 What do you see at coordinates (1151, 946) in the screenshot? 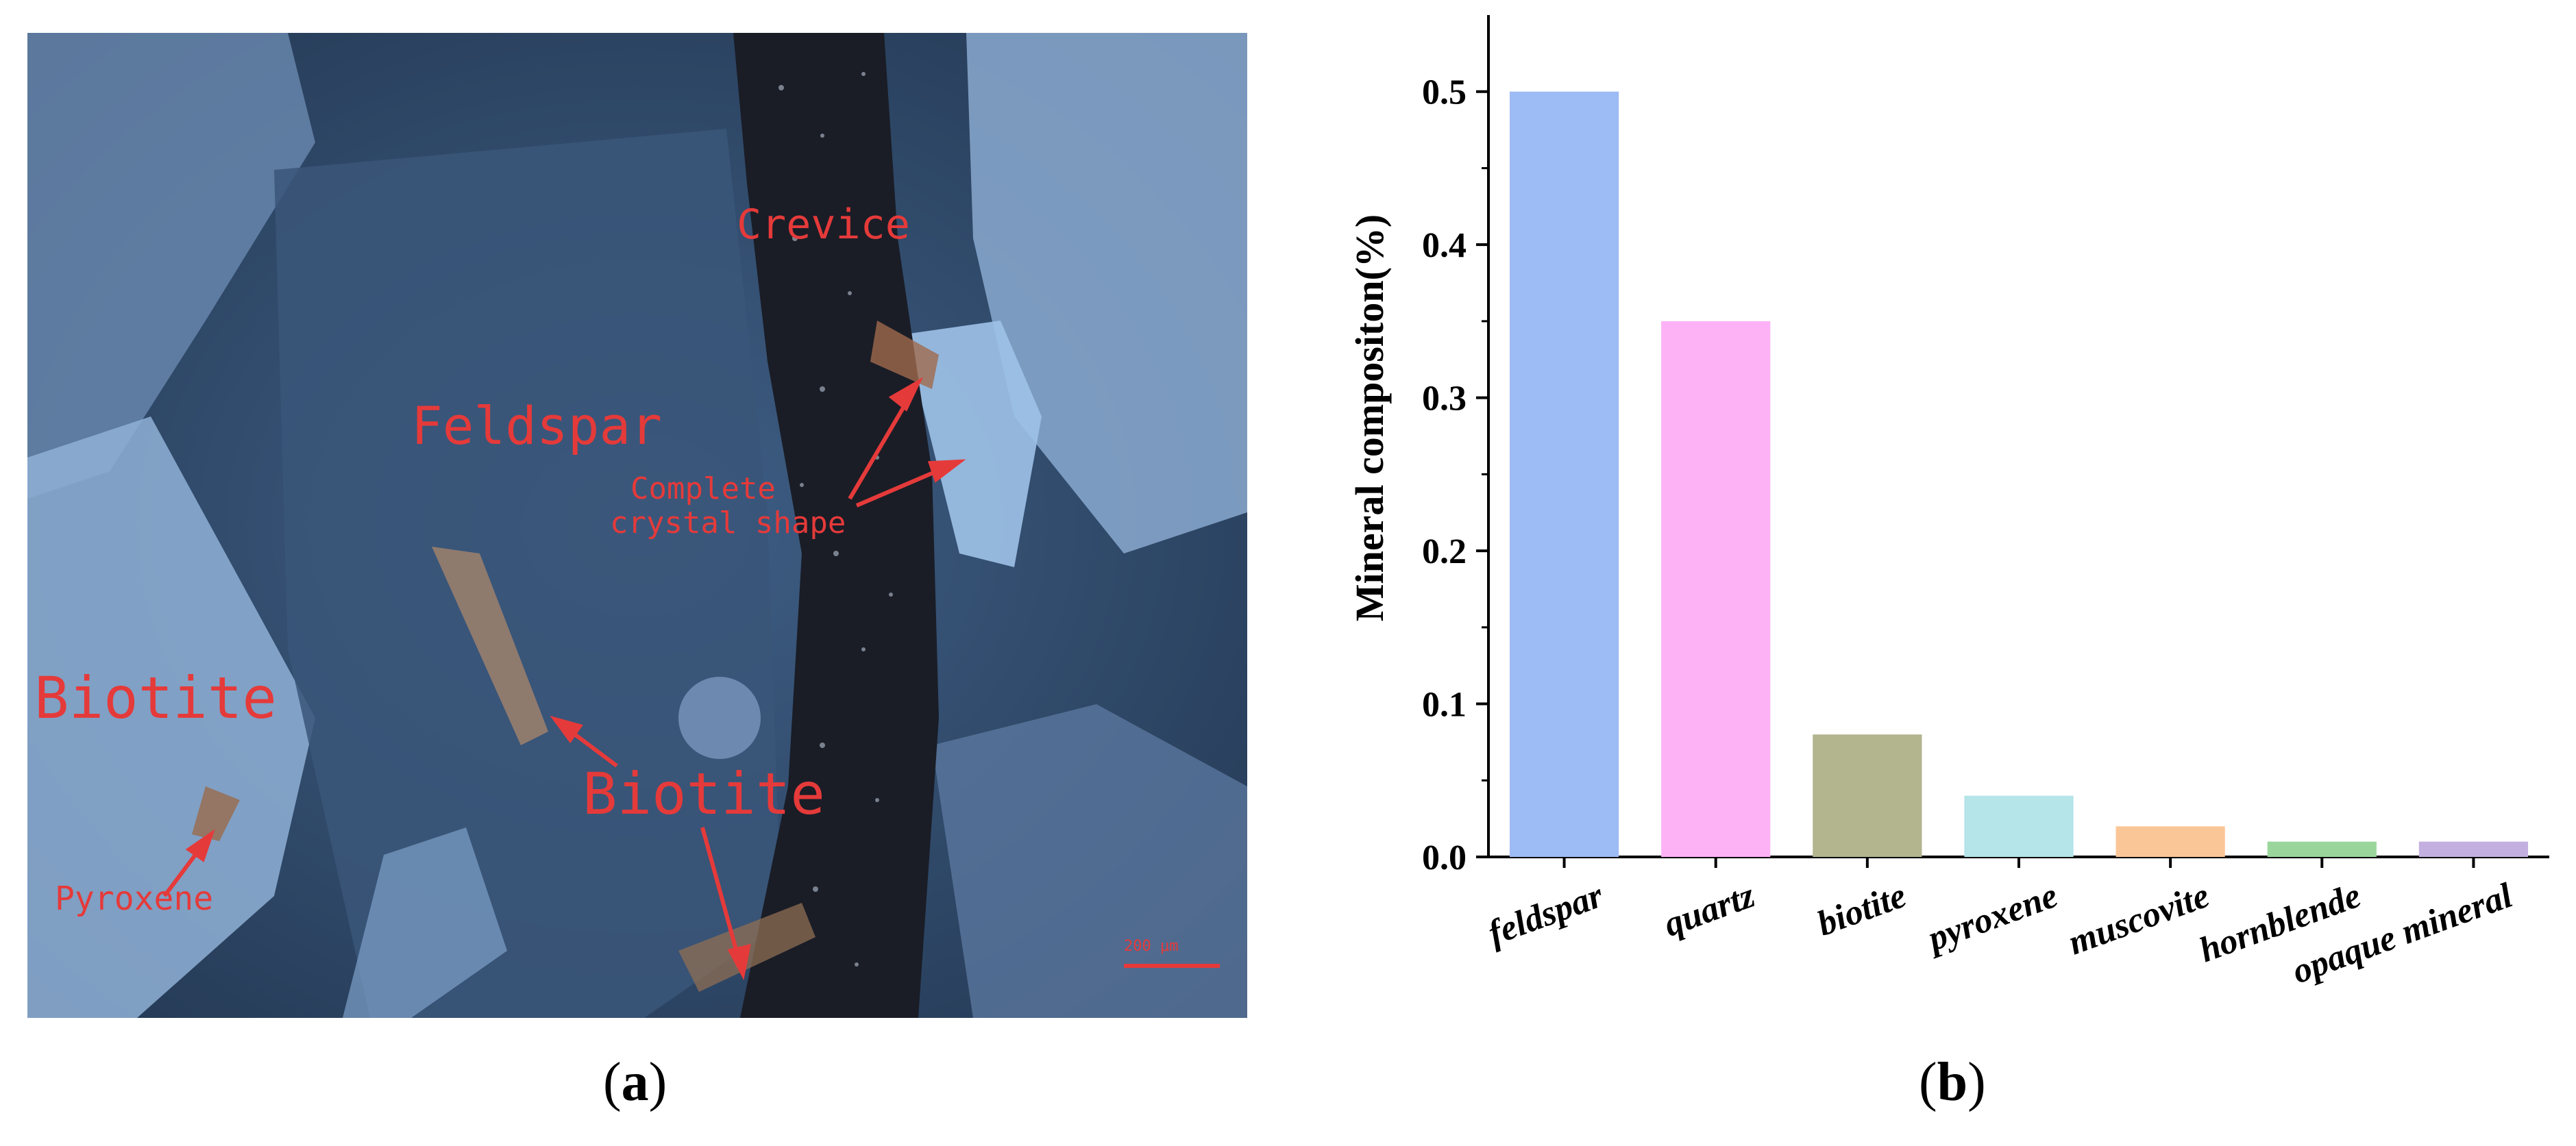
I see `scale-bar-label: 200 μm` at bounding box center [1151, 946].